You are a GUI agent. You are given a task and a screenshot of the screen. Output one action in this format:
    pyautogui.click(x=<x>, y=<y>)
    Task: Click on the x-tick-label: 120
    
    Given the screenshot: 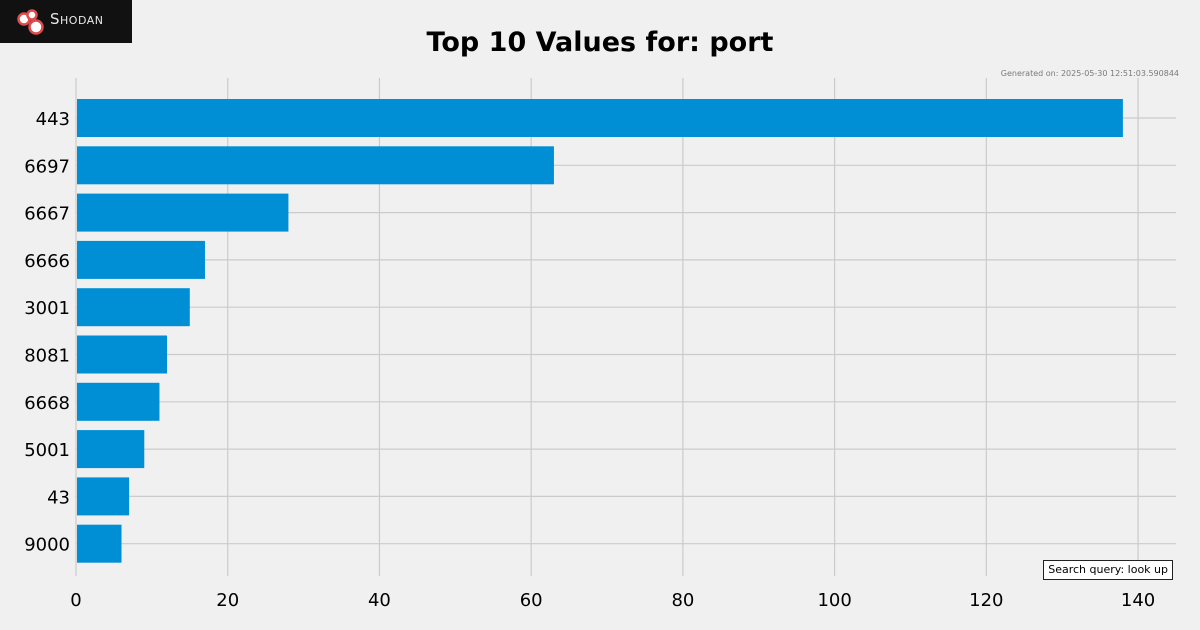 What is the action you would take?
    pyautogui.click(x=986, y=600)
    